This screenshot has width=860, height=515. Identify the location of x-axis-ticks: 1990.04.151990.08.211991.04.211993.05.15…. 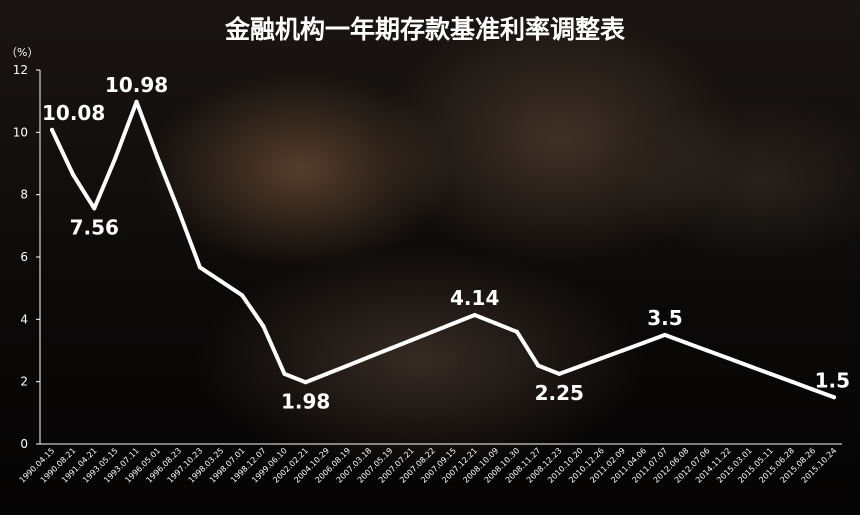
(428, 465).